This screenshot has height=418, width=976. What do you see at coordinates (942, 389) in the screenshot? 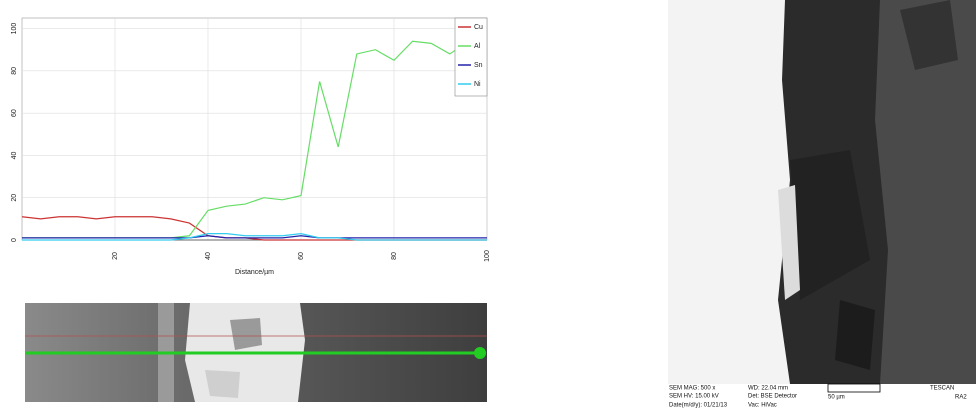
I see `sem-label: TESCAN` at bounding box center [942, 389].